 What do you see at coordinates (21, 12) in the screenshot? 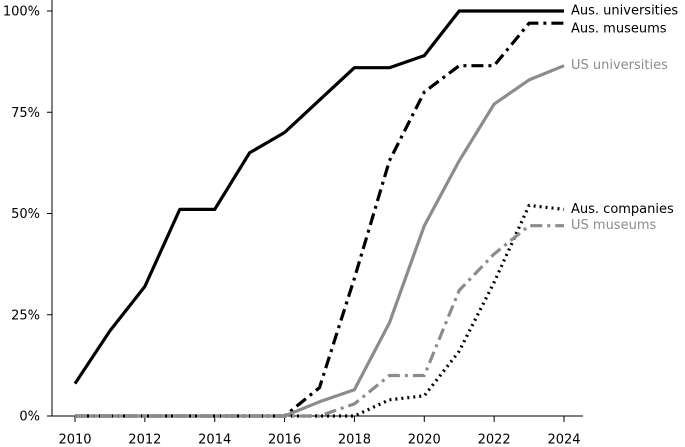
I see `y-tick-label: 100%` at bounding box center [21, 12].